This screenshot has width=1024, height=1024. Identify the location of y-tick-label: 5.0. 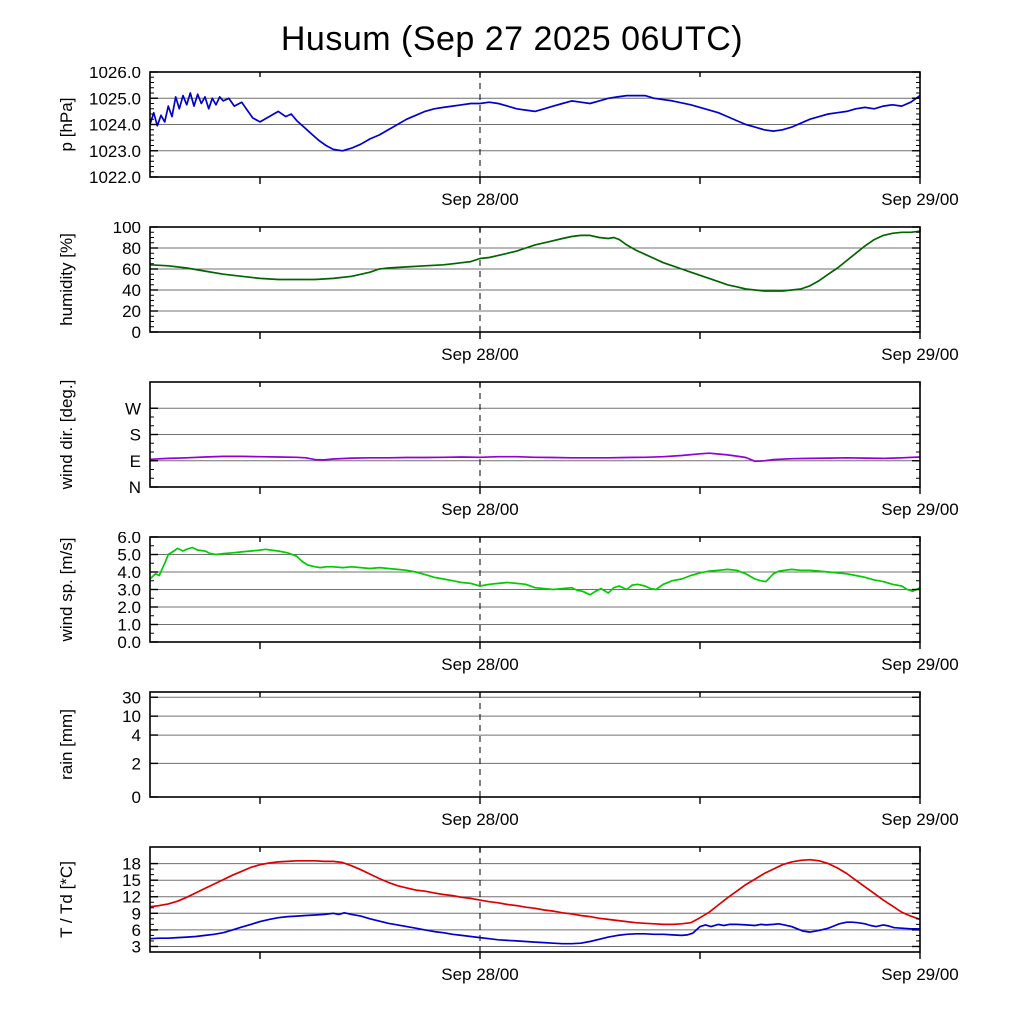
(129, 555).